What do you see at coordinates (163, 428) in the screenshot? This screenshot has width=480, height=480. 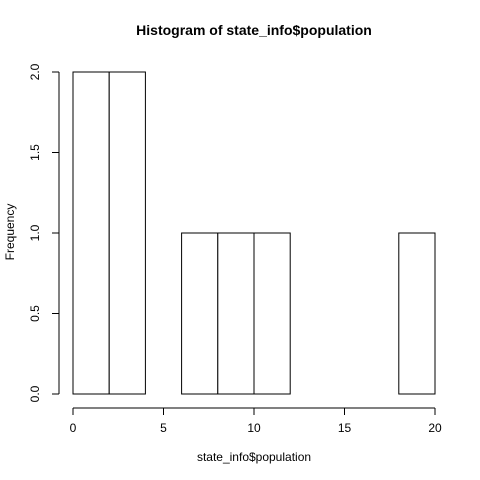 I see `x-tick-label-5: 5` at bounding box center [163, 428].